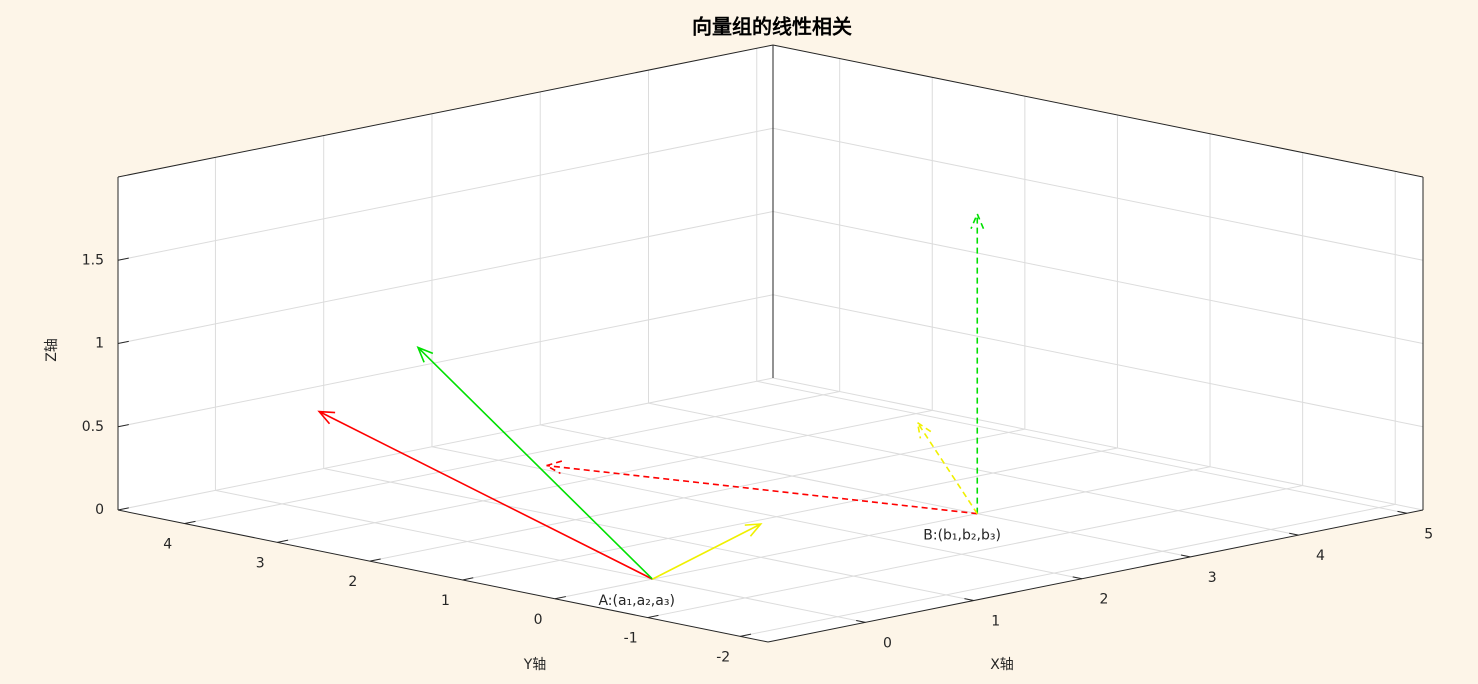 Image resolution: width=1478 pixels, height=684 pixels. Describe the element at coordinates (99, 510) in the screenshot. I see `z-tick-label: 0` at that location.